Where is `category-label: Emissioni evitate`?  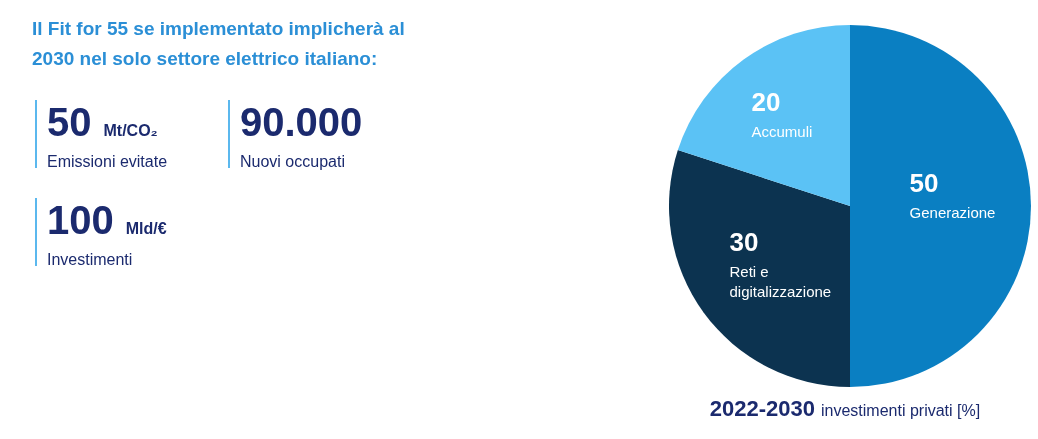
category-label: Emissioni evitate is located at coordinates (107, 162).